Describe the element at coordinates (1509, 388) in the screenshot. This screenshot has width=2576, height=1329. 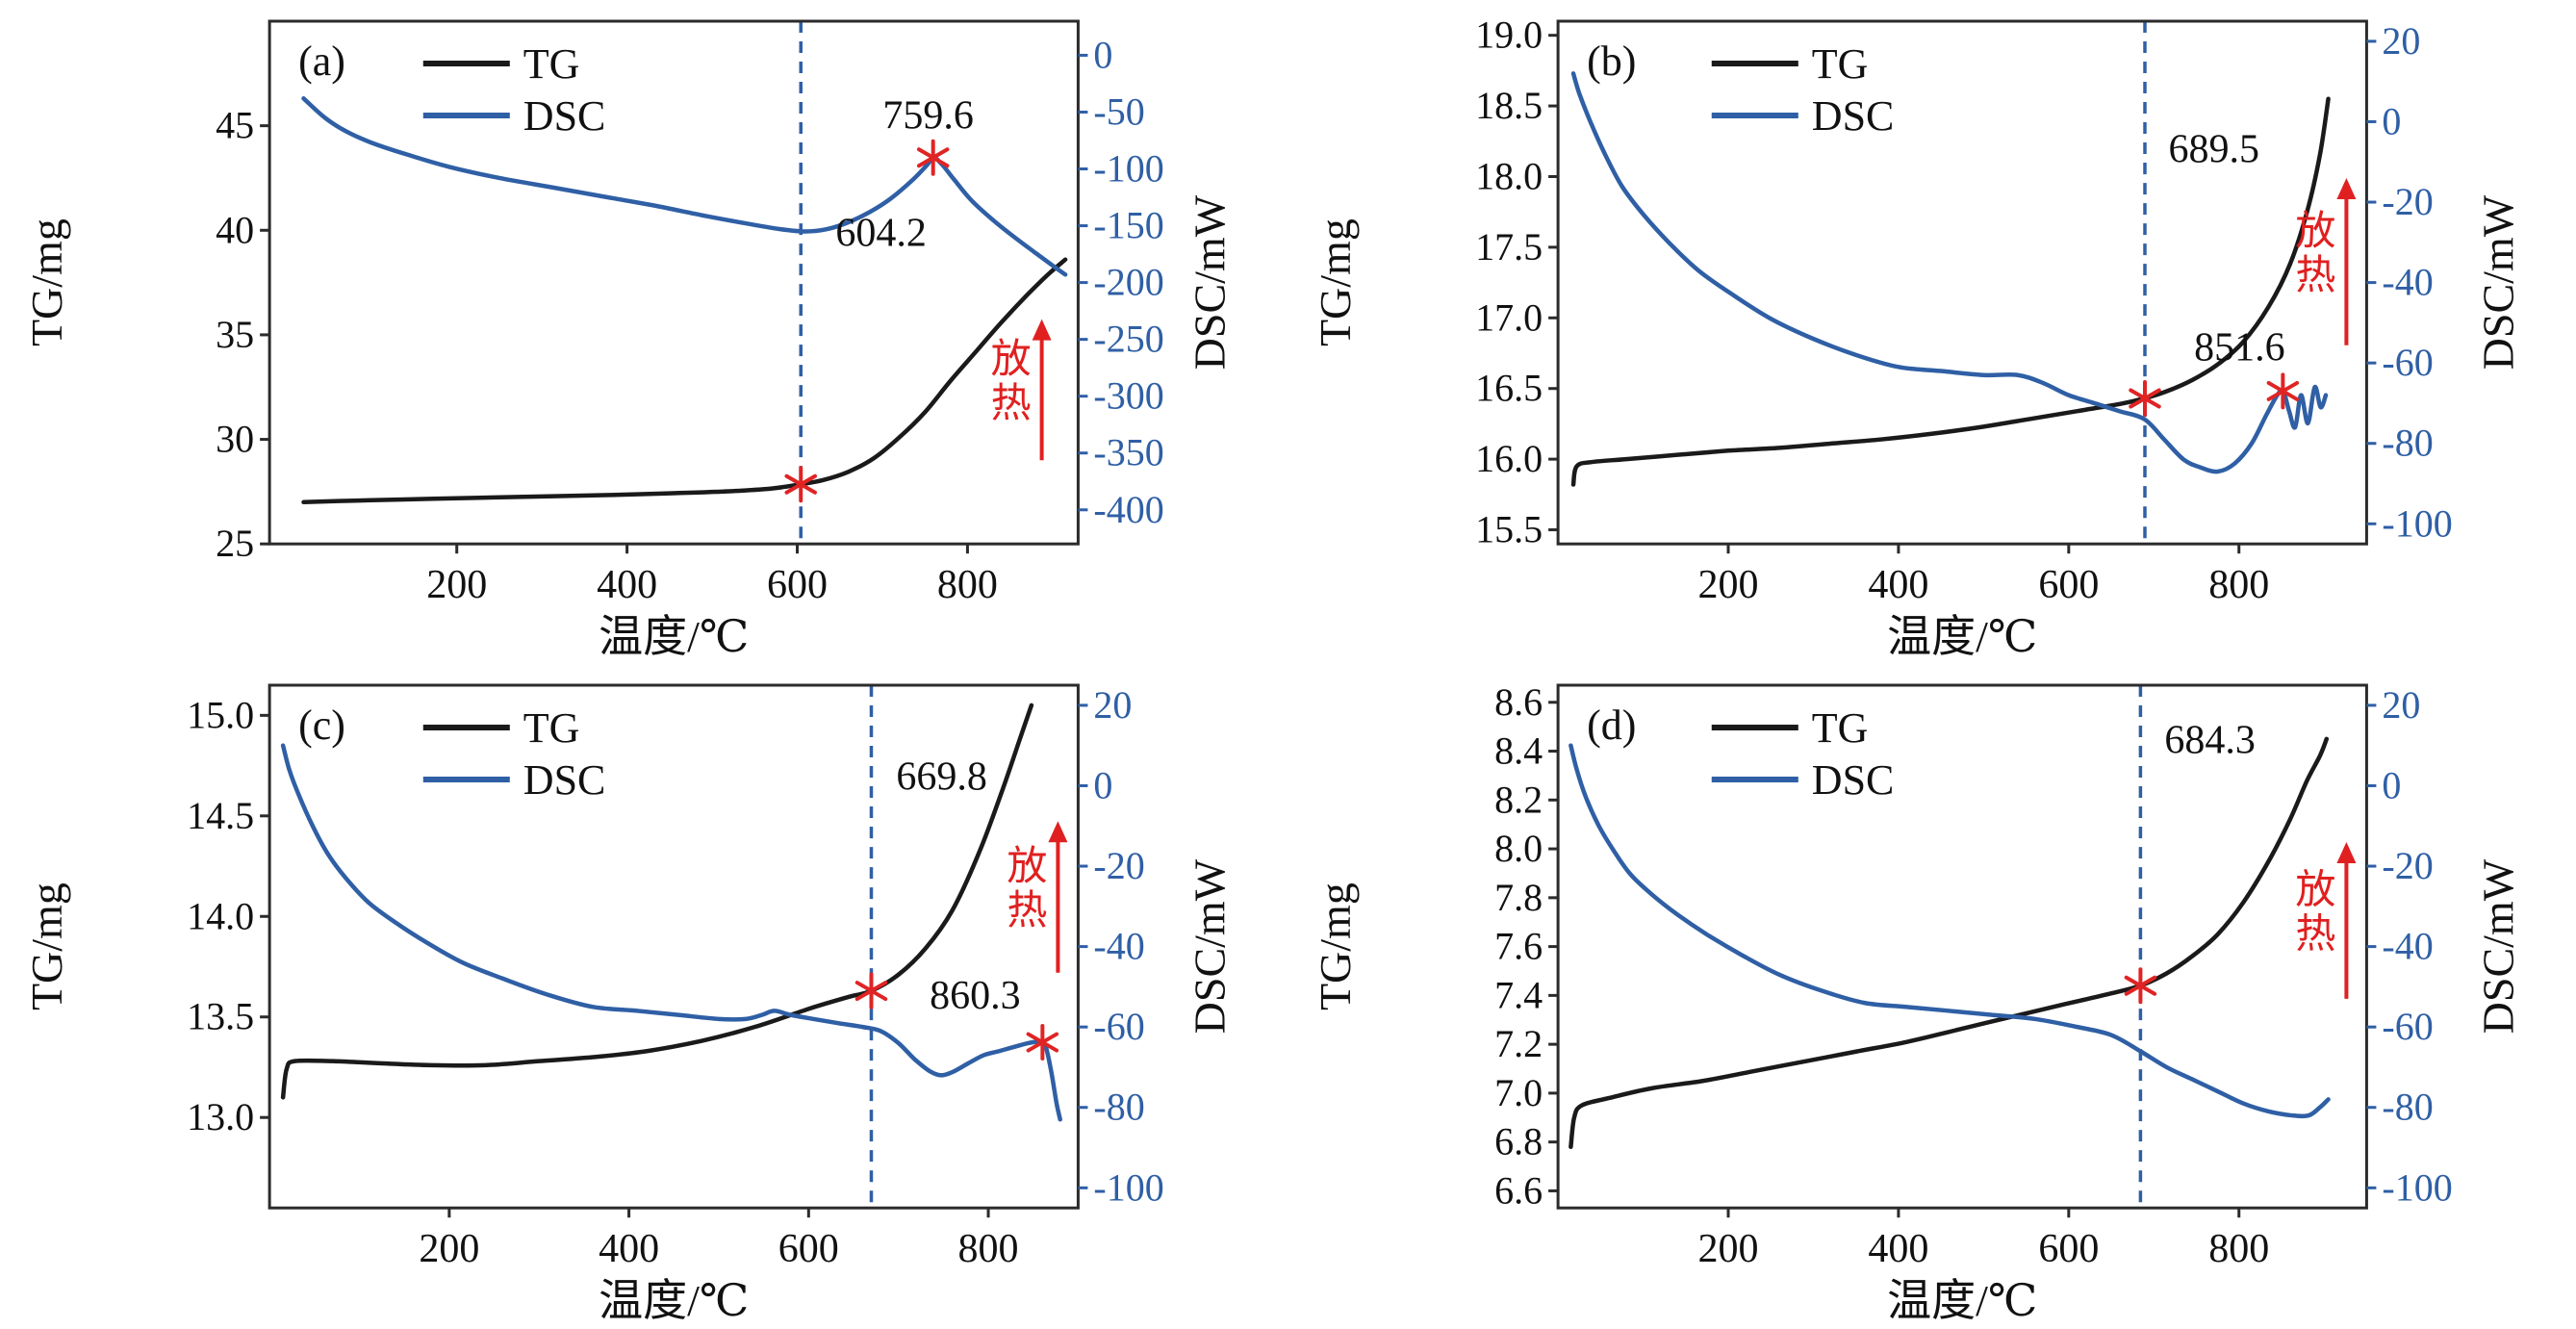
I see `left-tick-label: 16.5` at that location.